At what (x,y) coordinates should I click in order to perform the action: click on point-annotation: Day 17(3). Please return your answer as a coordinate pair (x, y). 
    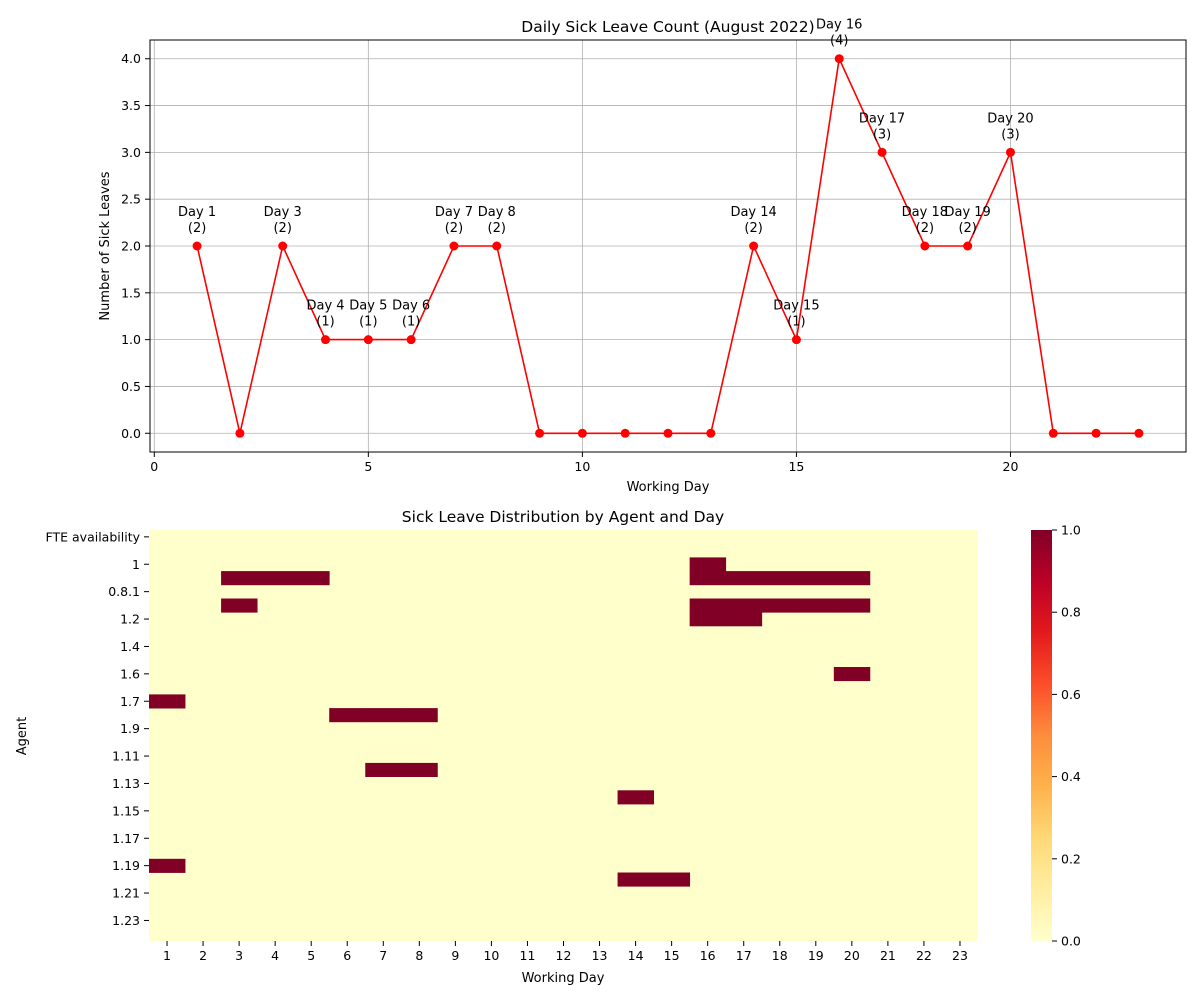
    Looking at the image, I should click on (882, 126).